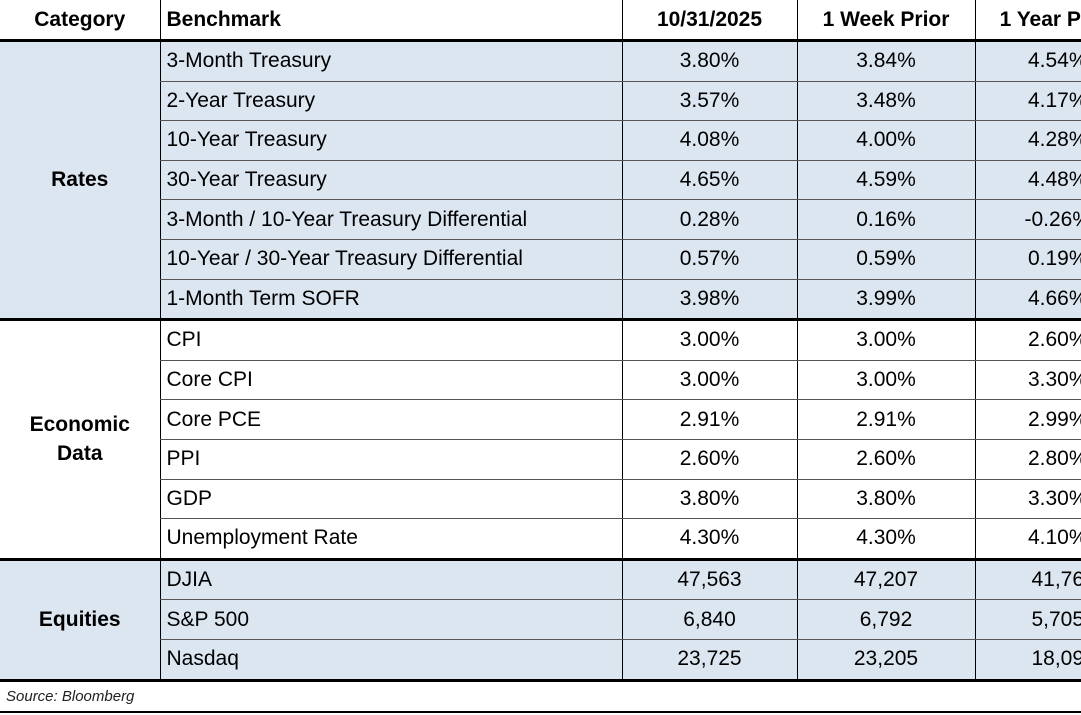 Image resolution: width=1081 pixels, height=715 pixels. I want to click on table-row: Nasdaq 23,725 23,205 18,09, so click(540, 660).